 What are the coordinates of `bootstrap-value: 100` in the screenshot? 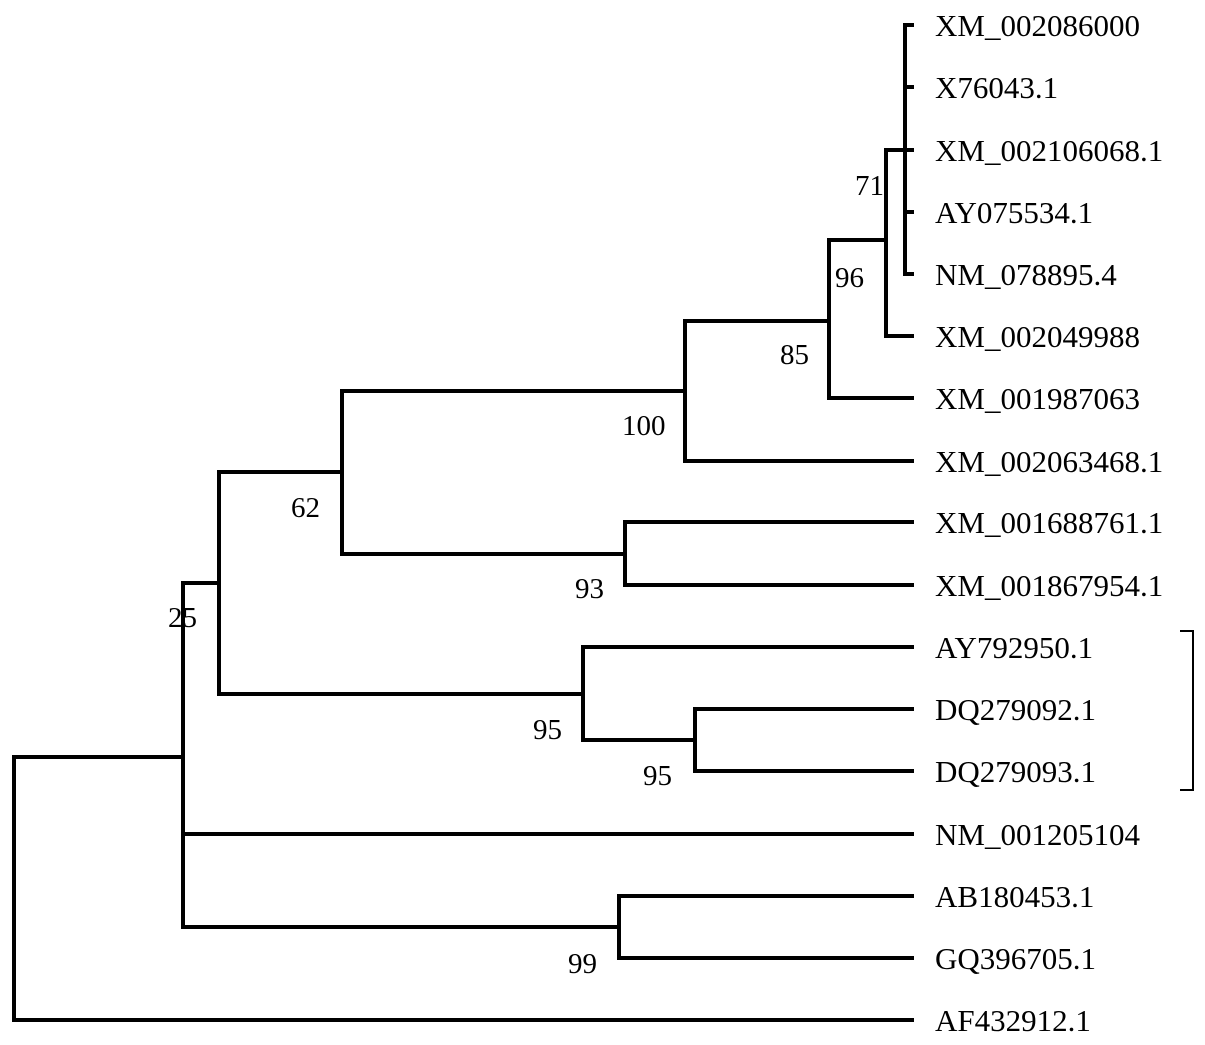 It's located at (644, 426).